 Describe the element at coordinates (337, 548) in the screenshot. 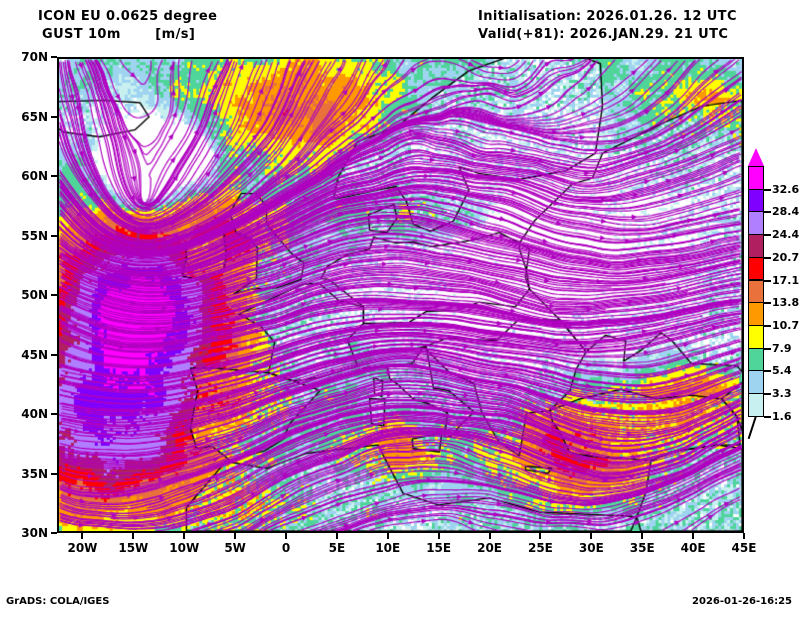

I see `x-tick-label: 5E` at that location.